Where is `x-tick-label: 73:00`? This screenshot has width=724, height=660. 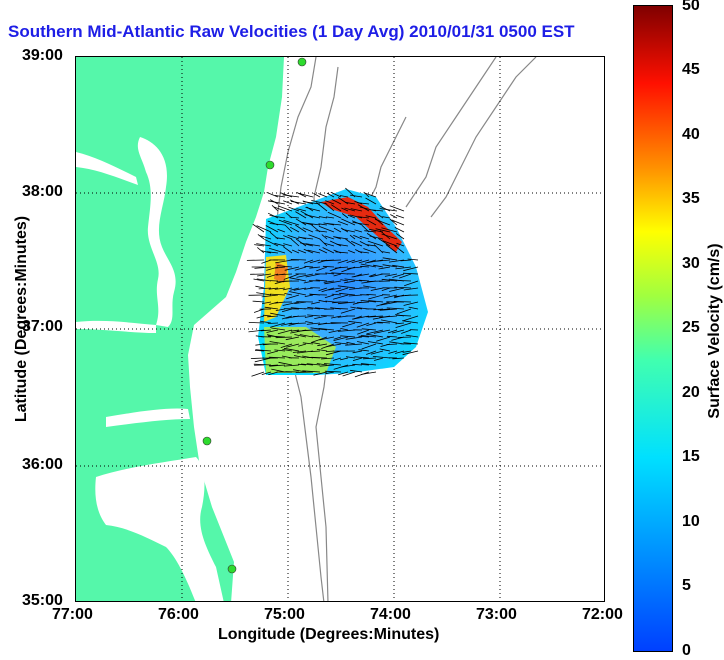
x-tick-label: 73:00 is located at coordinates (496, 615).